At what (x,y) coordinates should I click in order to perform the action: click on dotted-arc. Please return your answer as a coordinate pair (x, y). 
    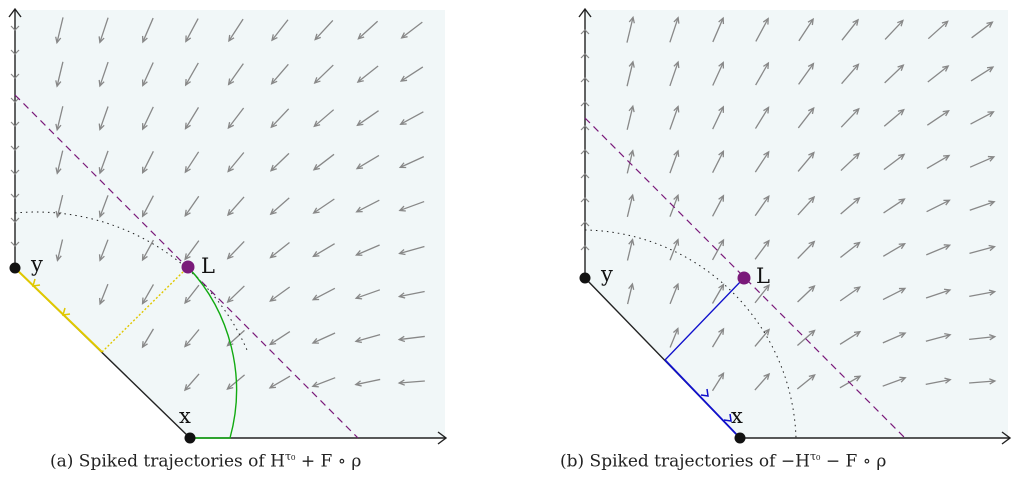
    Looking at the image, I should click on (131, 281).